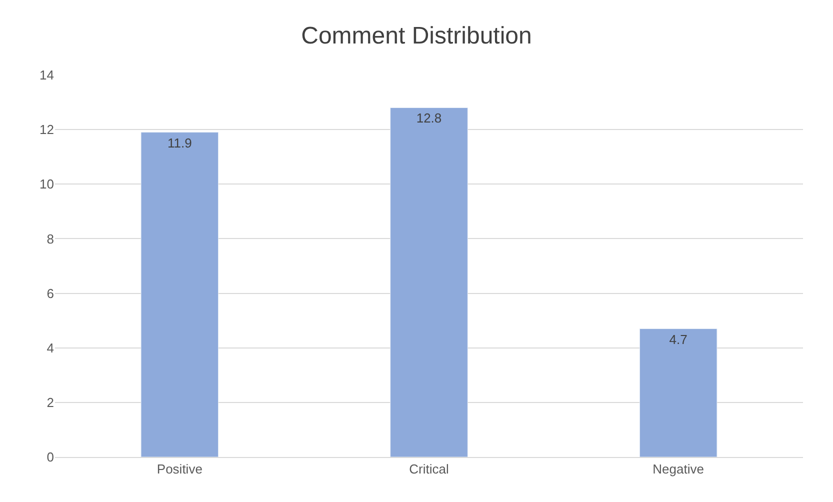 The height and width of the screenshot is (502, 833). Describe the element at coordinates (50, 457) in the screenshot. I see `y-tick-label: 0` at that location.